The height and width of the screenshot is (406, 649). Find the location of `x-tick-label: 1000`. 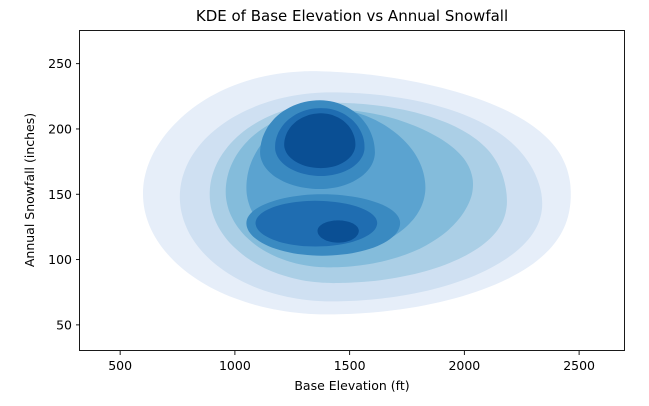

x-tick-label: 1000 is located at coordinates (235, 365).